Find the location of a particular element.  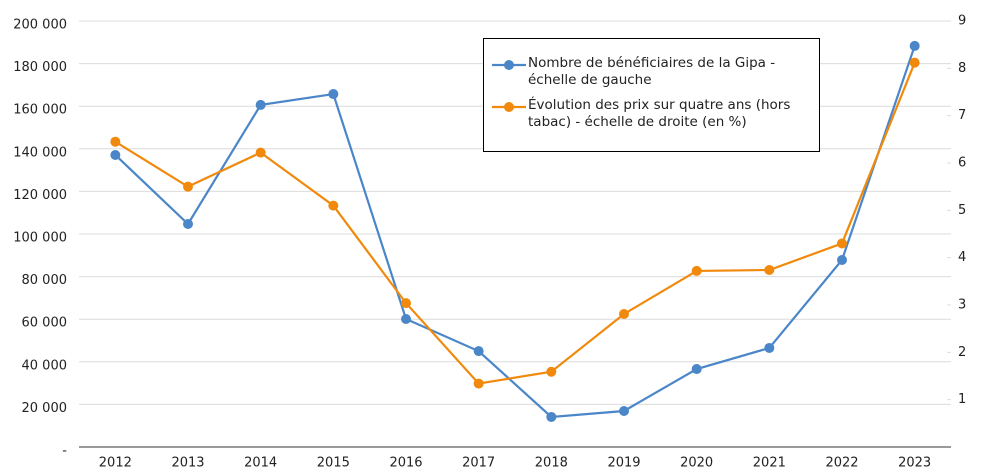

y-tick-label: 160 000 is located at coordinates (40, 110).